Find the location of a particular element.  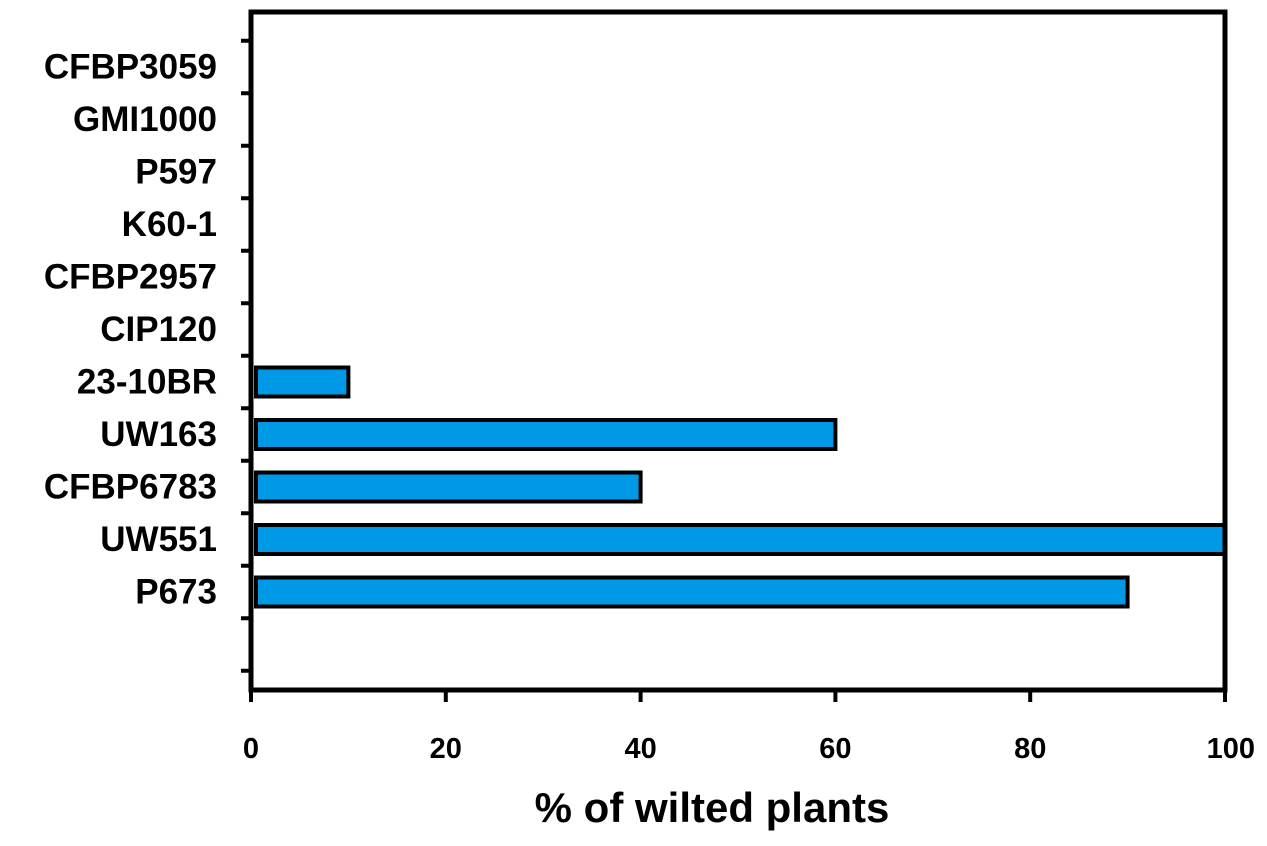

bar-uw551 is located at coordinates (740, 539).